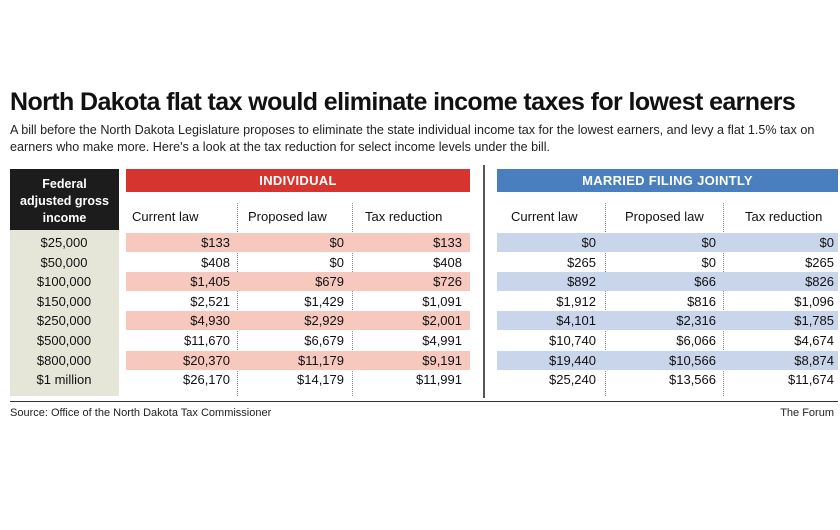 This screenshot has height=530, width=840. I want to click on individual-cell: $726, so click(447, 282).